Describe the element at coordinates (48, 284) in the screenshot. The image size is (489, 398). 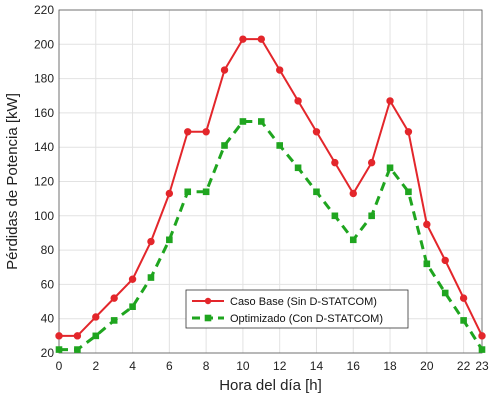
I see `y-tick-label: 60` at that location.